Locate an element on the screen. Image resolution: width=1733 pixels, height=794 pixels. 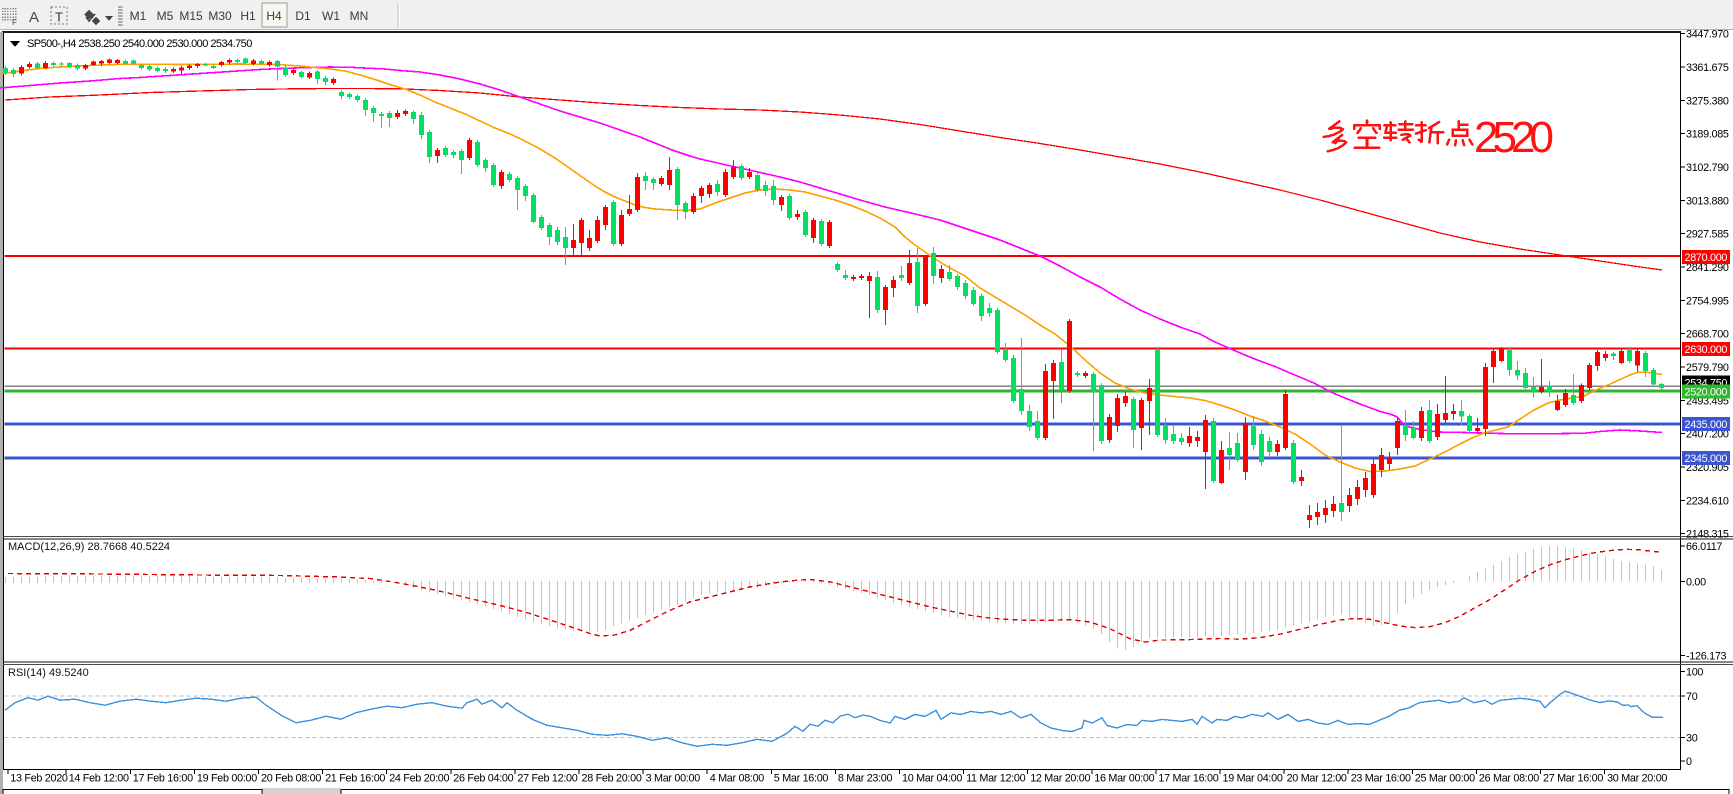
svg-text: 2520 is located at coordinates (1514, 137).